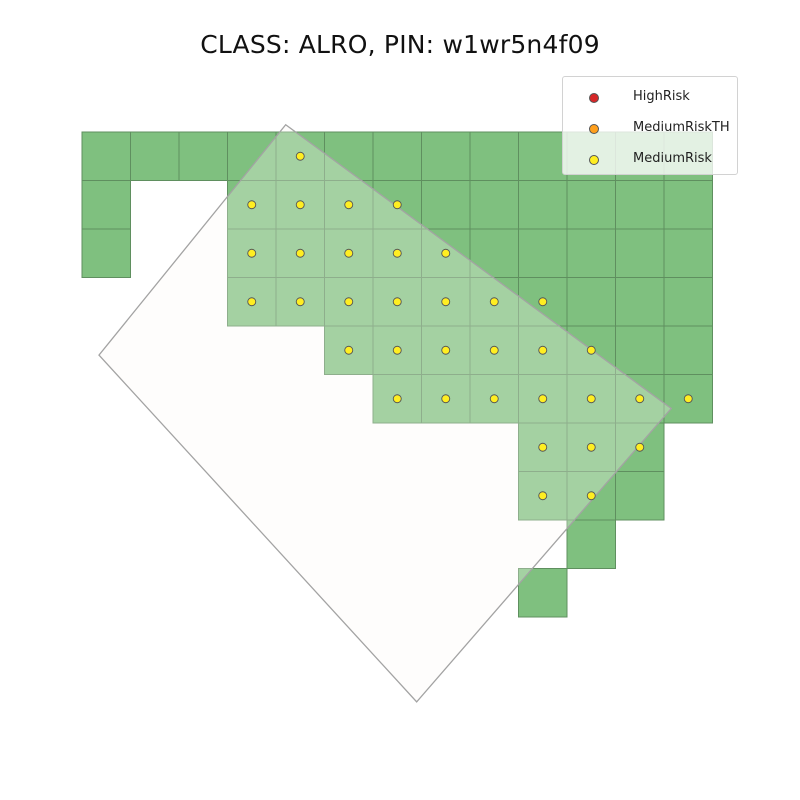 Image resolution: width=800 pixels, height=800 pixels. I want to click on legend-entry: MediumRiskTH, so click(651, 129).